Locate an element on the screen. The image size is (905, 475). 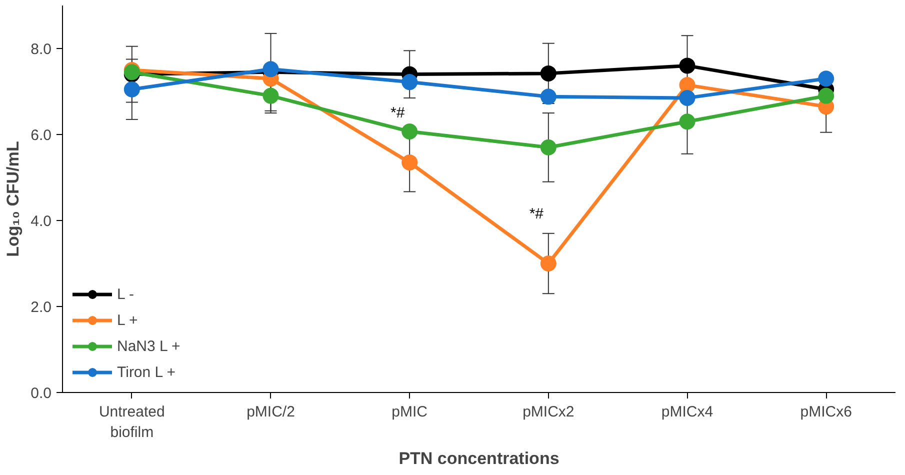
y-tick-label: 2.0 is located at coordinates (41, 307).